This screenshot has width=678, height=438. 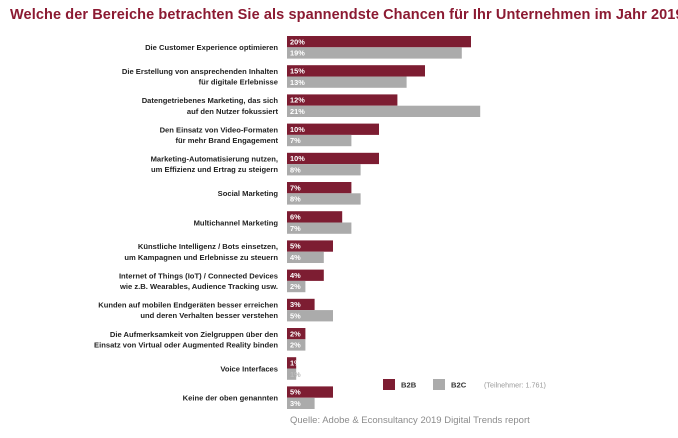 I want to click on category-6-label: Social Marketing, so click(x=248, y=193).